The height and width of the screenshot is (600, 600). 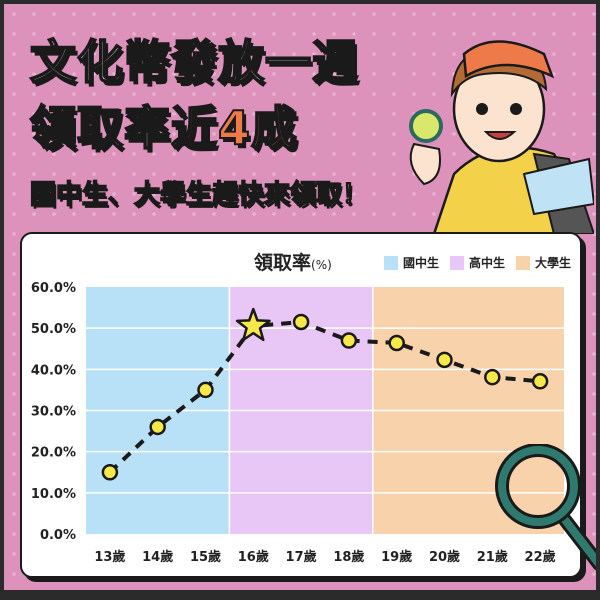 What do you see at coordinates (421, 263) in the screenshot?
I see `legend-label: 國中生` at bounding box center [421, 263].